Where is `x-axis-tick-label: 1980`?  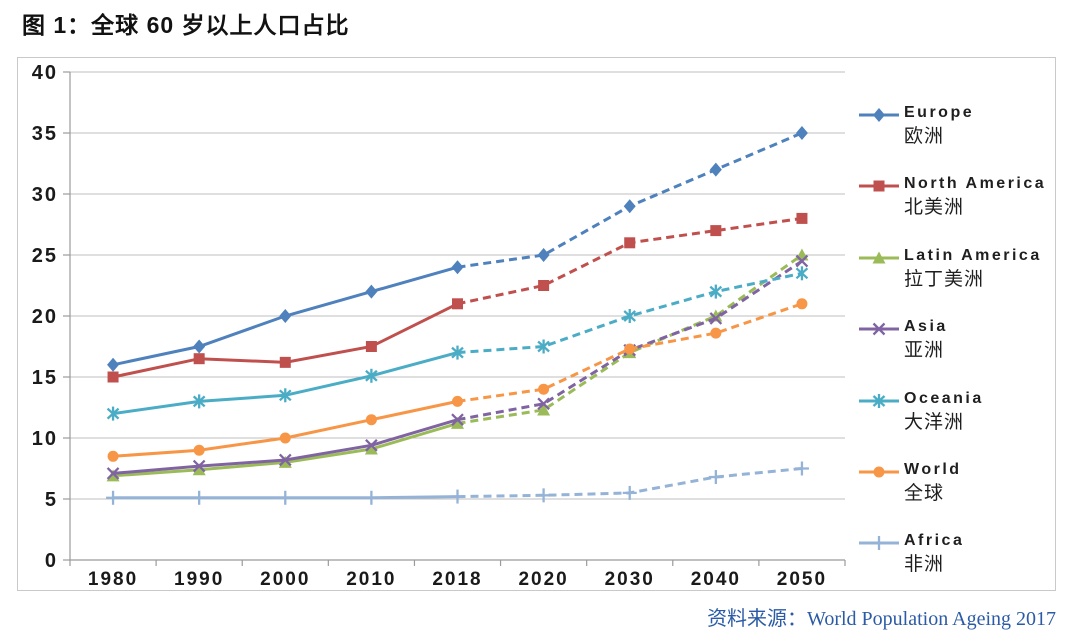
x-axis-tick-label: 1980 is located at coordinates (113, 579).